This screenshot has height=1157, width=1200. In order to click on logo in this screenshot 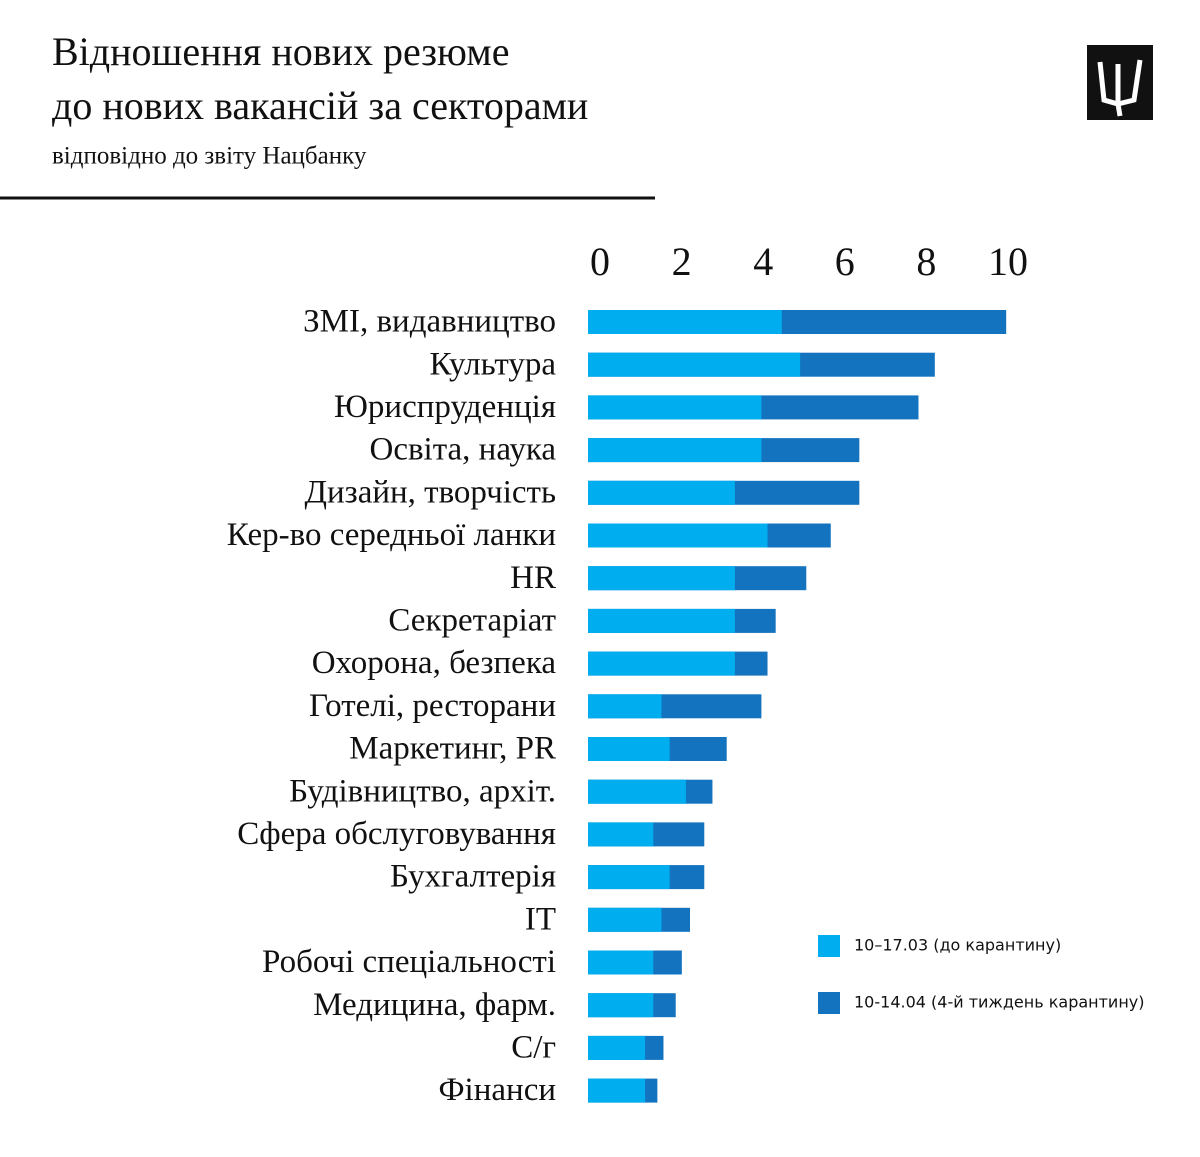, I will do `click(1120, 82)`.